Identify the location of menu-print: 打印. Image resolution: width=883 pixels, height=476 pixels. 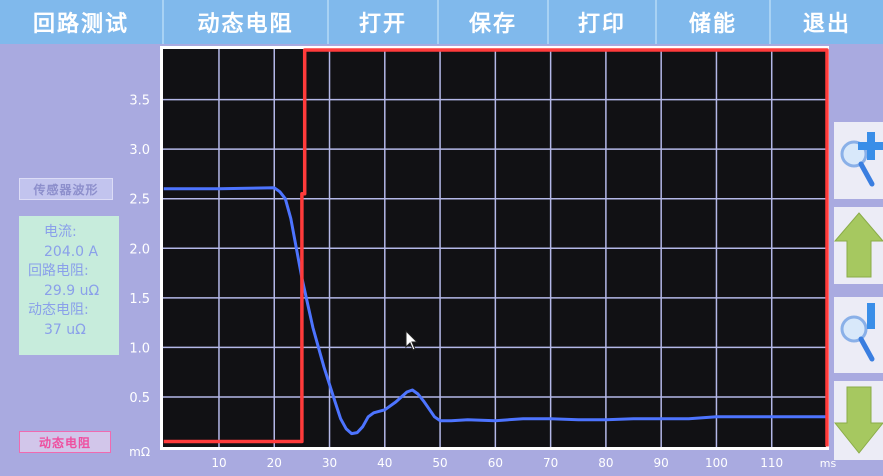
(603, 22).